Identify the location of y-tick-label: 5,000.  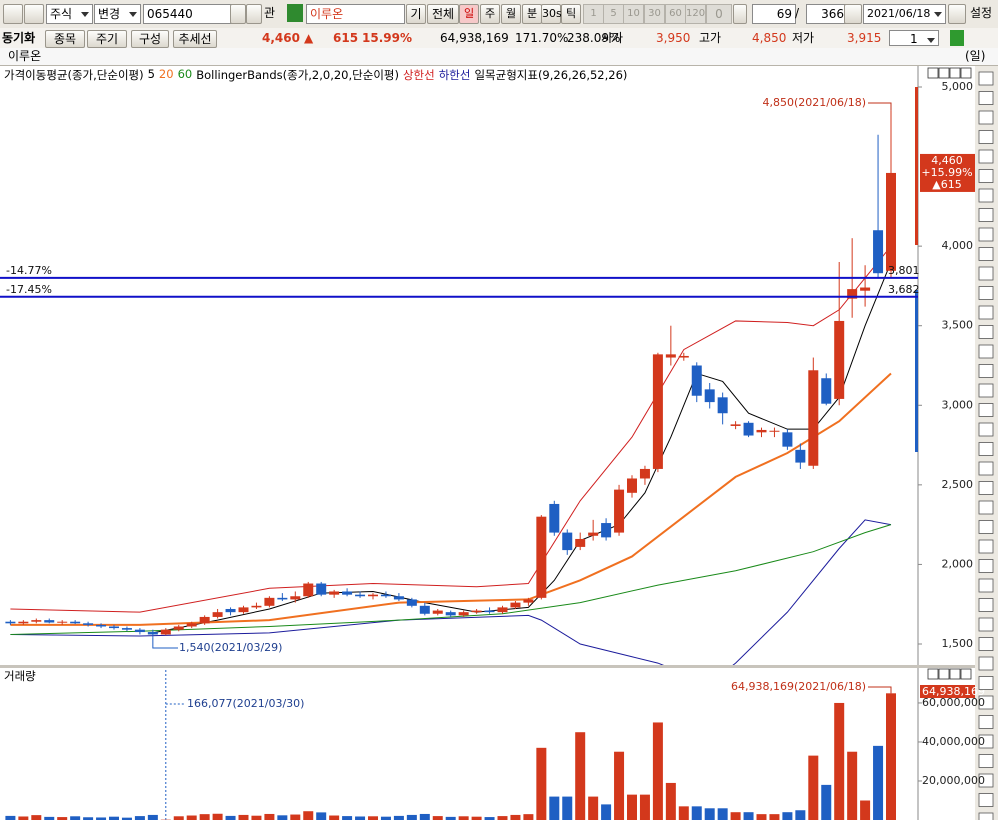
(958, 86).